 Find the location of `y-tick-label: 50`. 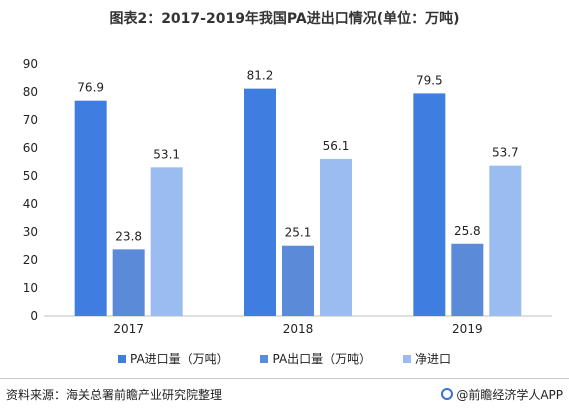

y-tick-label: 50 is located at coordinates (30, 176).